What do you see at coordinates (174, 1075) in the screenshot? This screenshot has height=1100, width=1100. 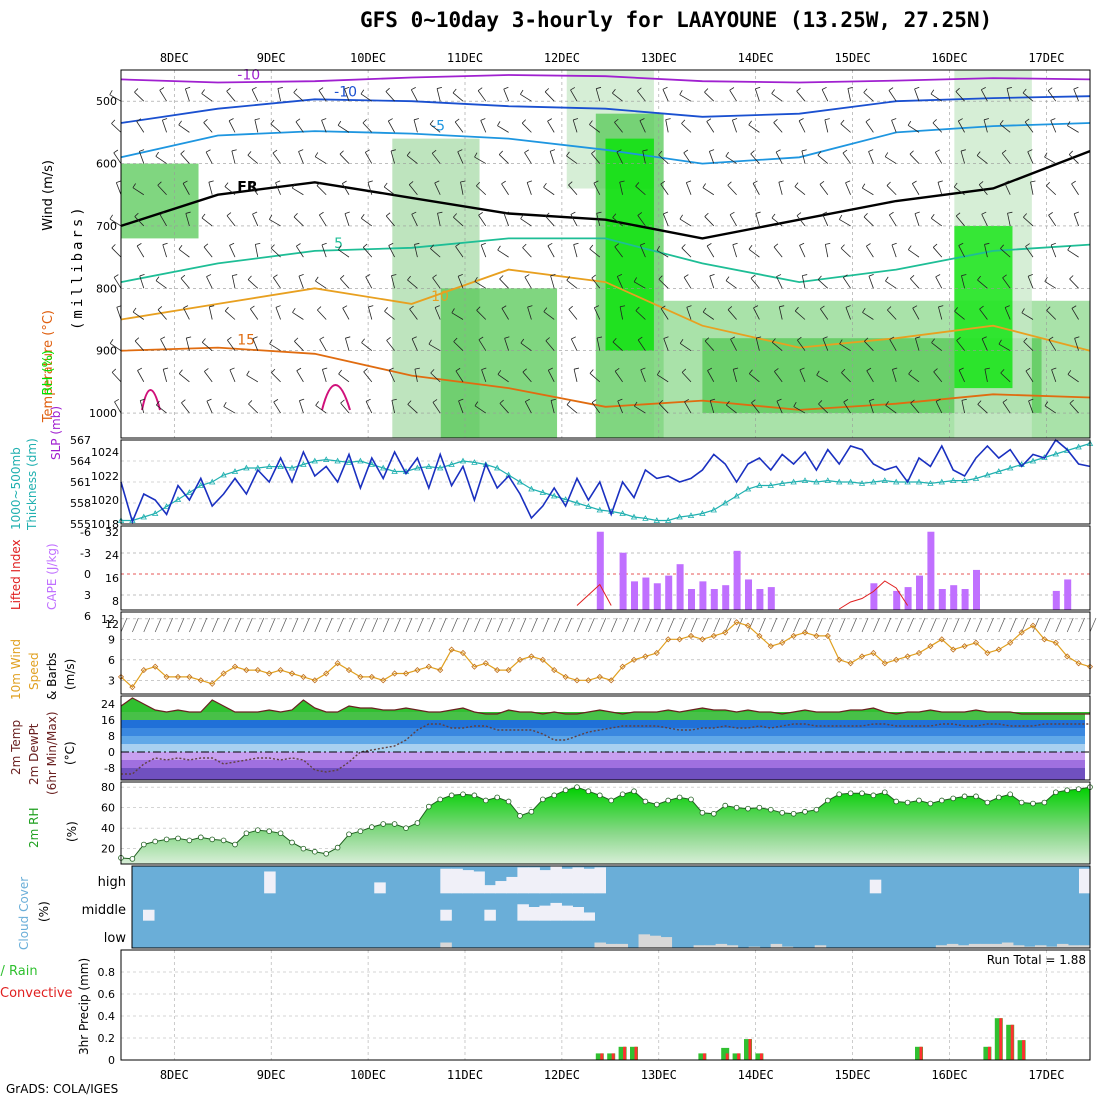 I see `date-label-bottom: 8DEC` at bounding box center [174, 1075].